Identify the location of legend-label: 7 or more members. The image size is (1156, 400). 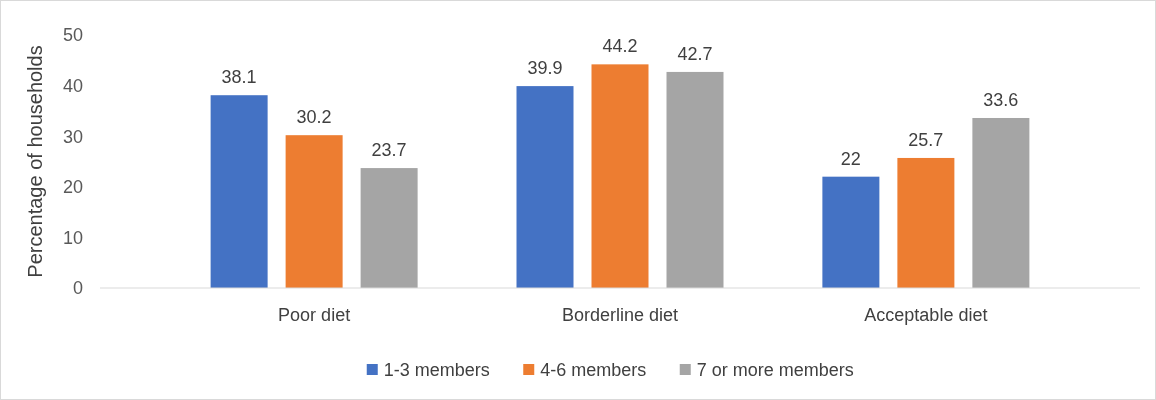
(775, 370).